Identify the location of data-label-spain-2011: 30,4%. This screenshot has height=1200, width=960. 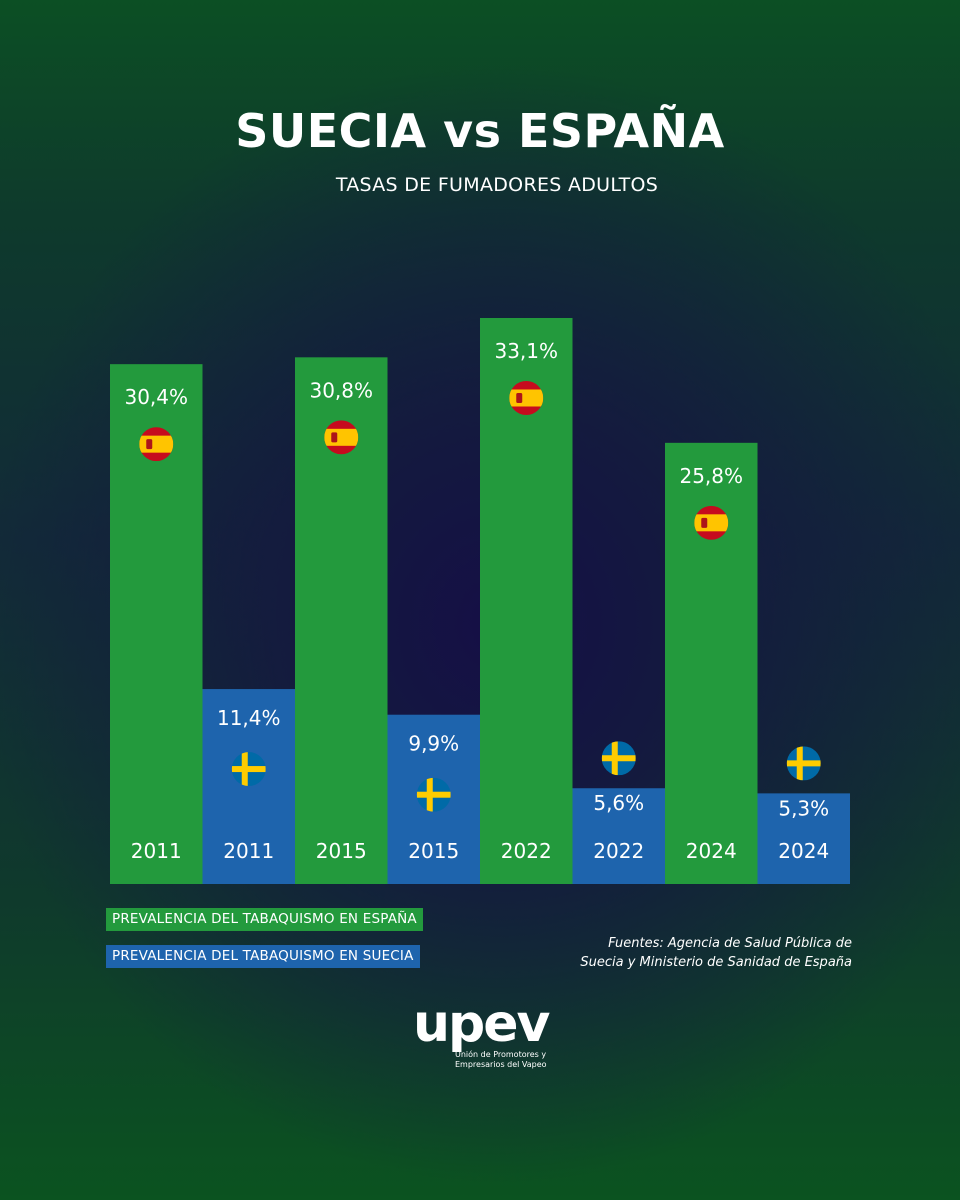
(156, 397).